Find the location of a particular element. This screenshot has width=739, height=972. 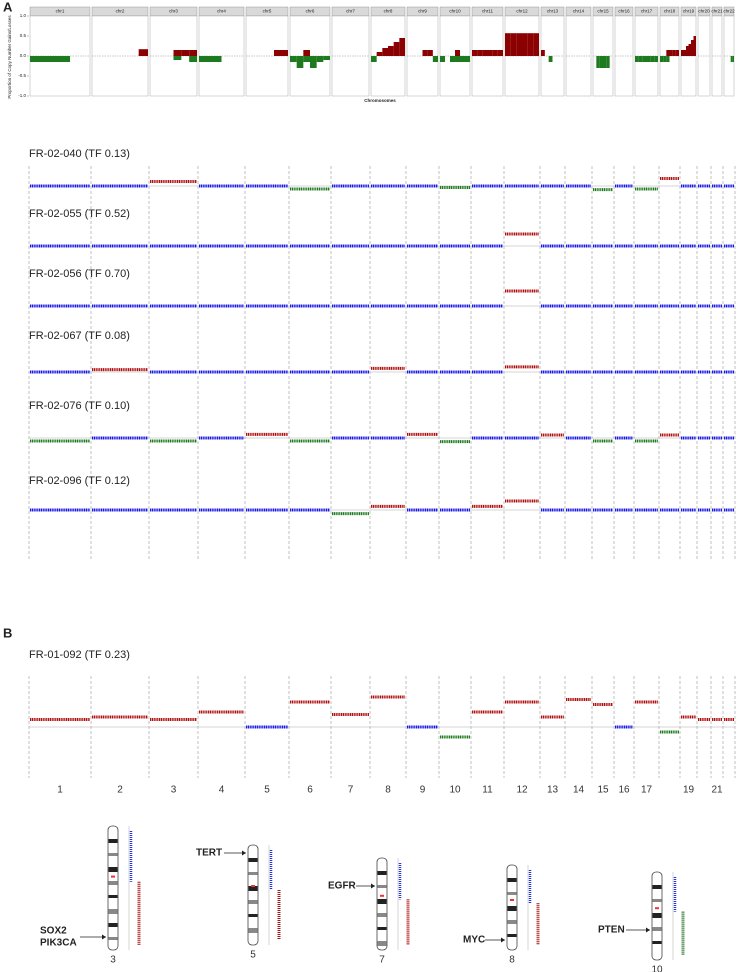

sample-label: FR-02-067 (TF 0.08) is located at coordinates (79, 336).